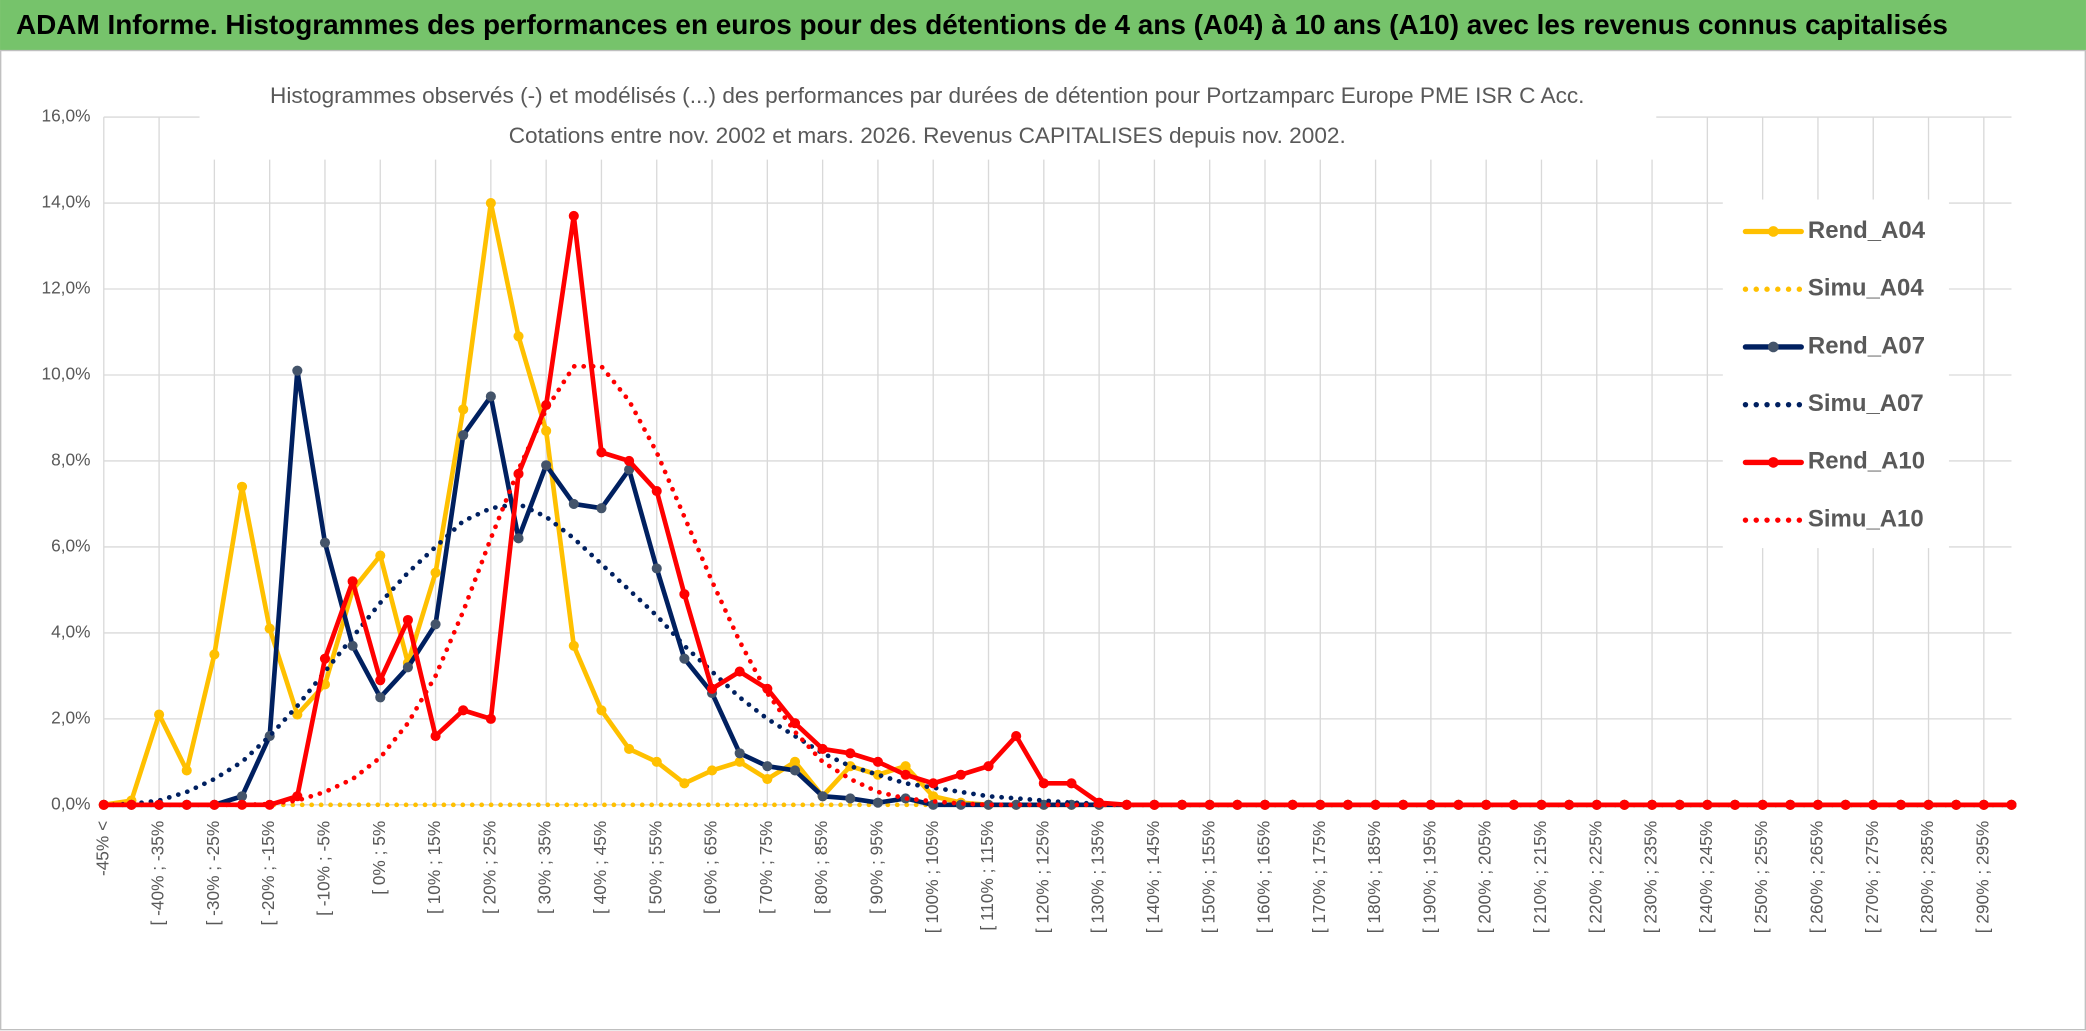  I want to click on y-tick-label: 12,0%, so click(65, 288).